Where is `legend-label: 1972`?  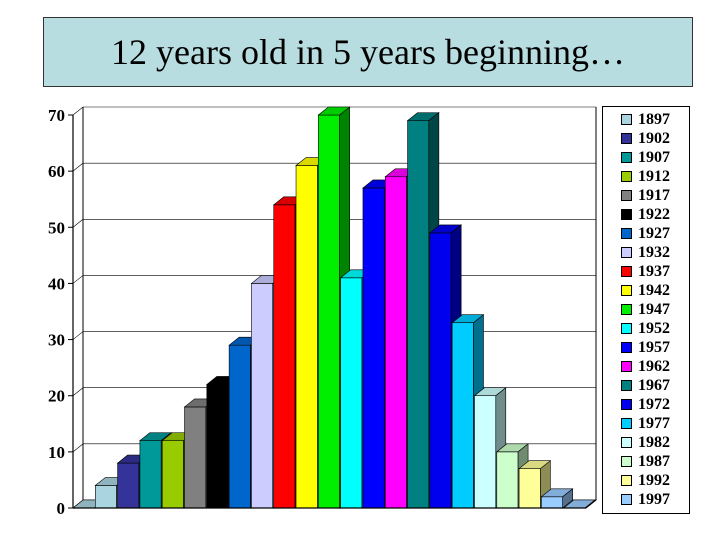 legend-label: 1972 is located at coordinates (654, 404).